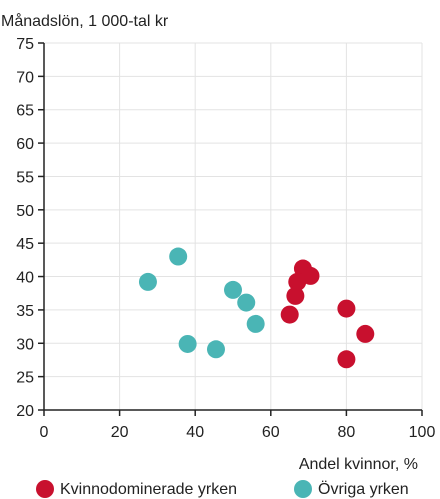  I want to click on y-tick-label: 35, so click(25, 311).